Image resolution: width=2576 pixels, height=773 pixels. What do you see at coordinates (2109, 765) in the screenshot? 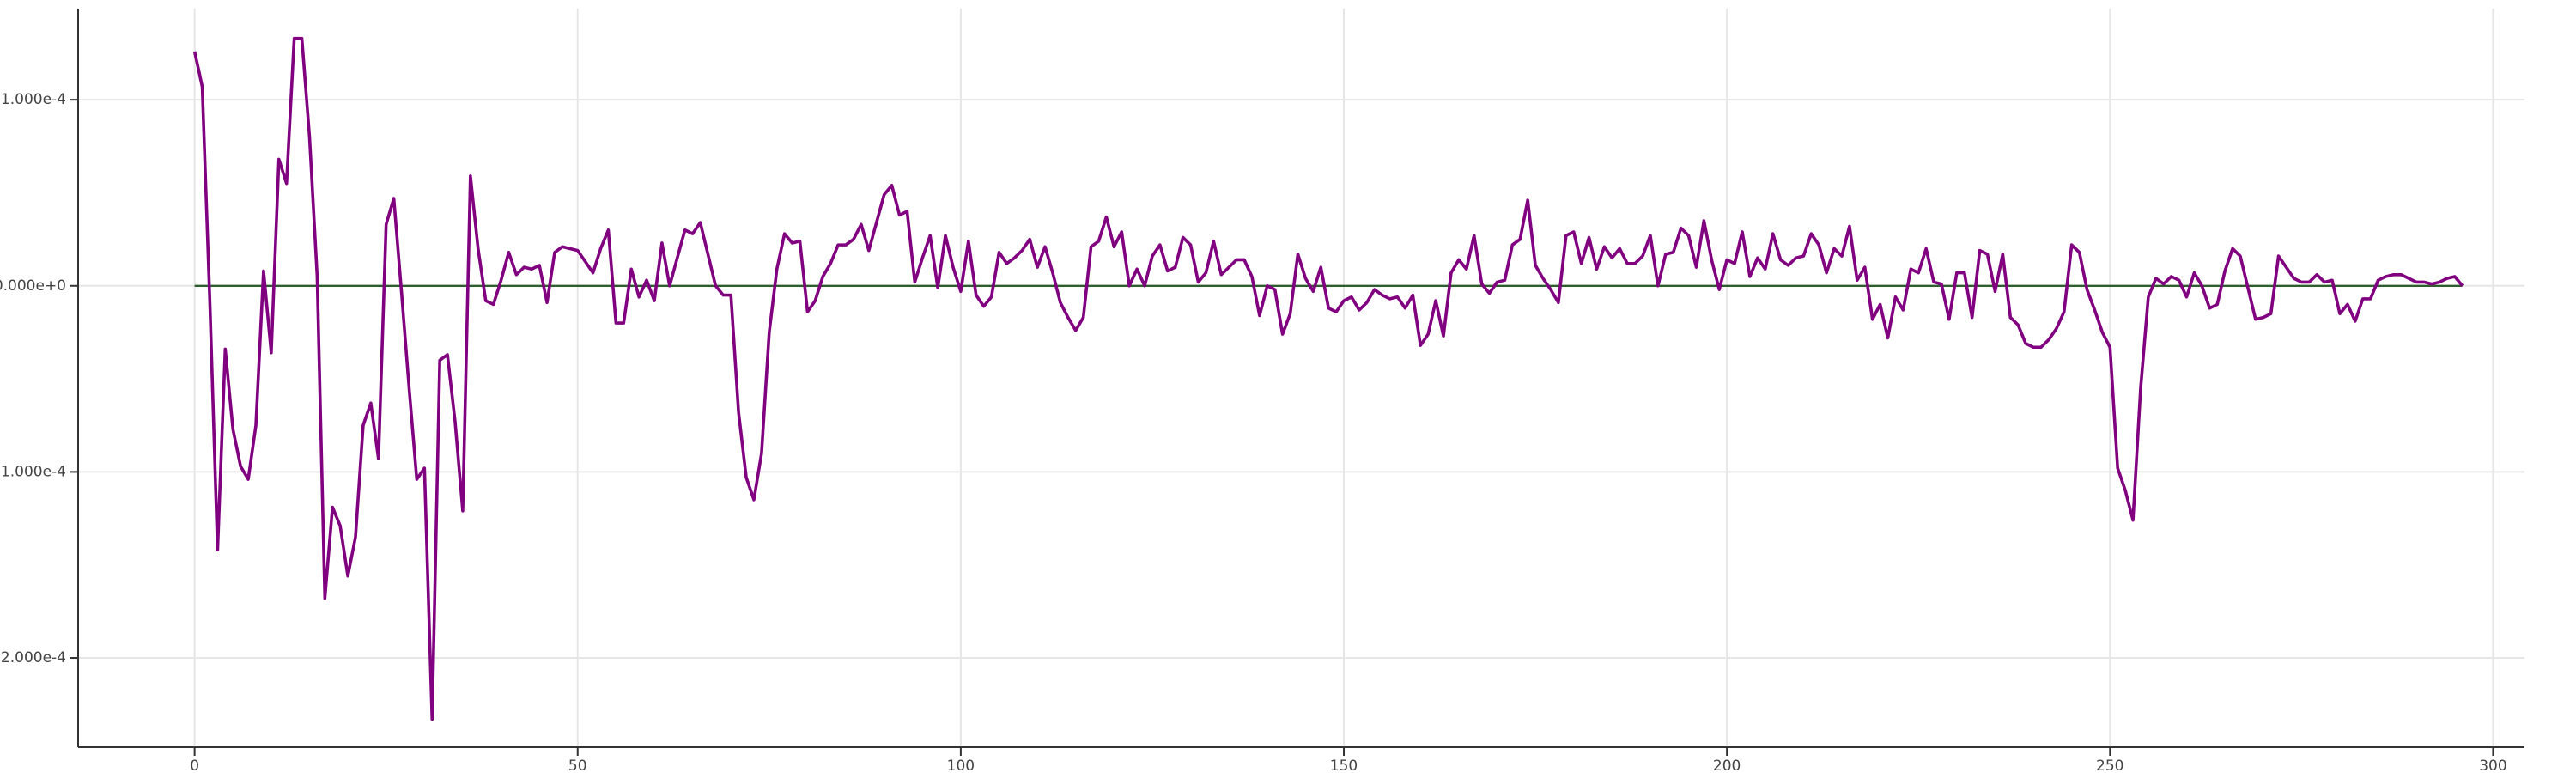
I see `x-tick-label: 250` at bounding box center [2109, 765].